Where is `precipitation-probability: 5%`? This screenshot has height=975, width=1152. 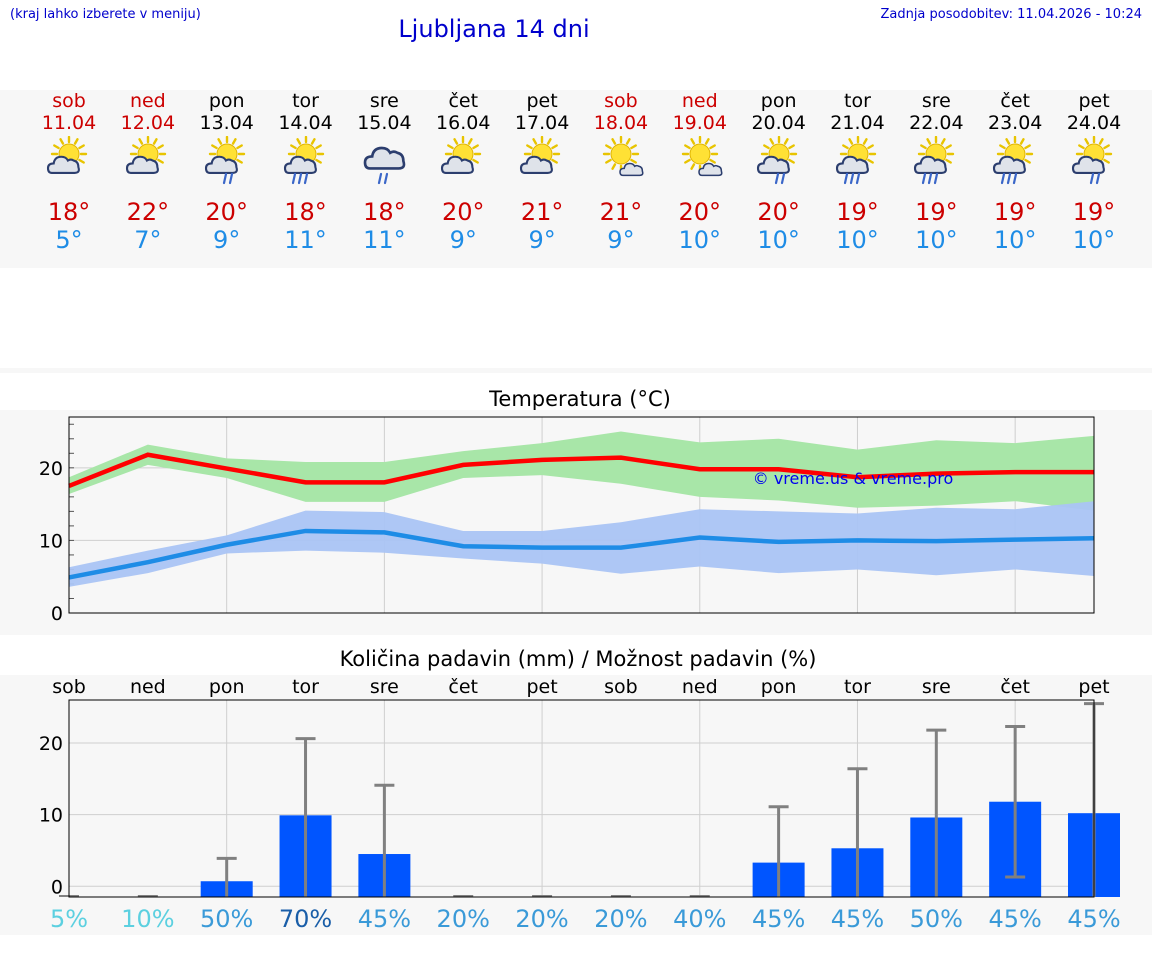
precipitation-probability: 5% is located at coordinates (69, 919).